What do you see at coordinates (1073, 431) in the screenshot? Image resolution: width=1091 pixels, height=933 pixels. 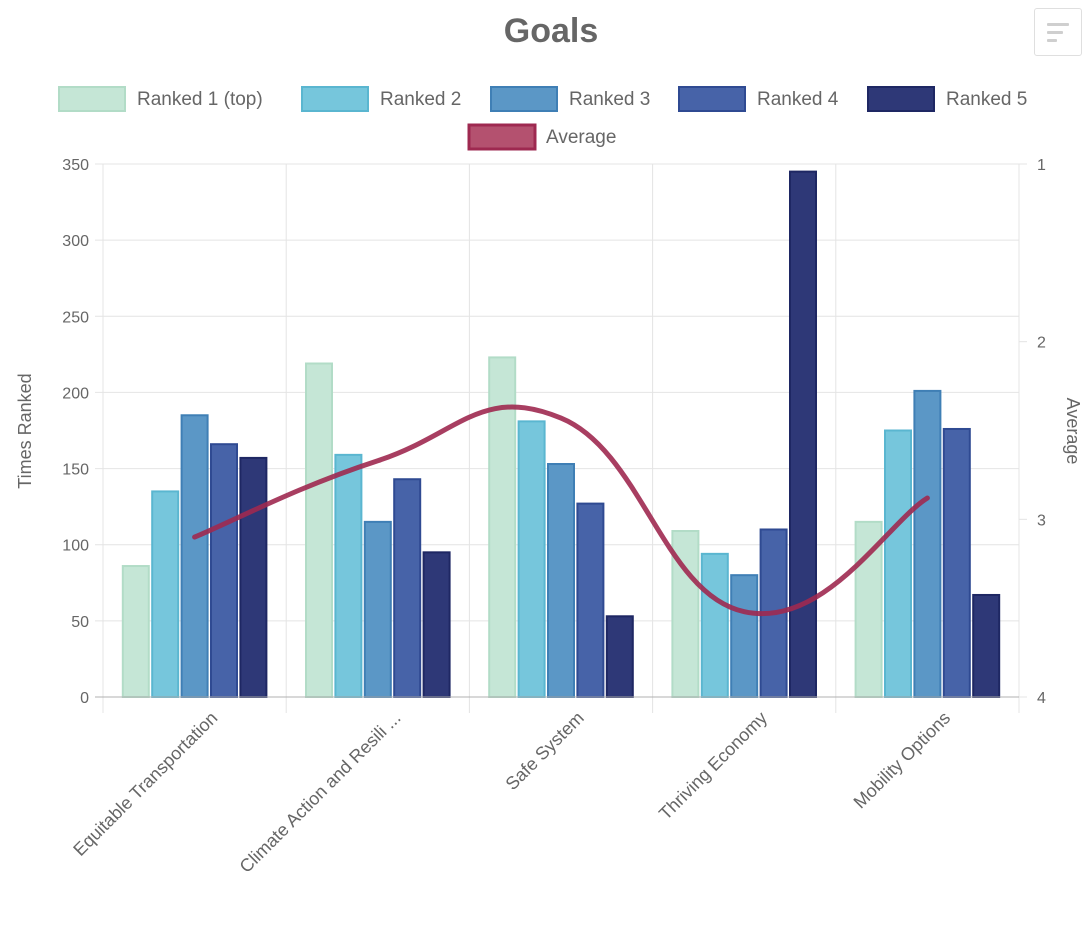 I see `y2-axis-title: Average` at bounding box center [1073, 431].